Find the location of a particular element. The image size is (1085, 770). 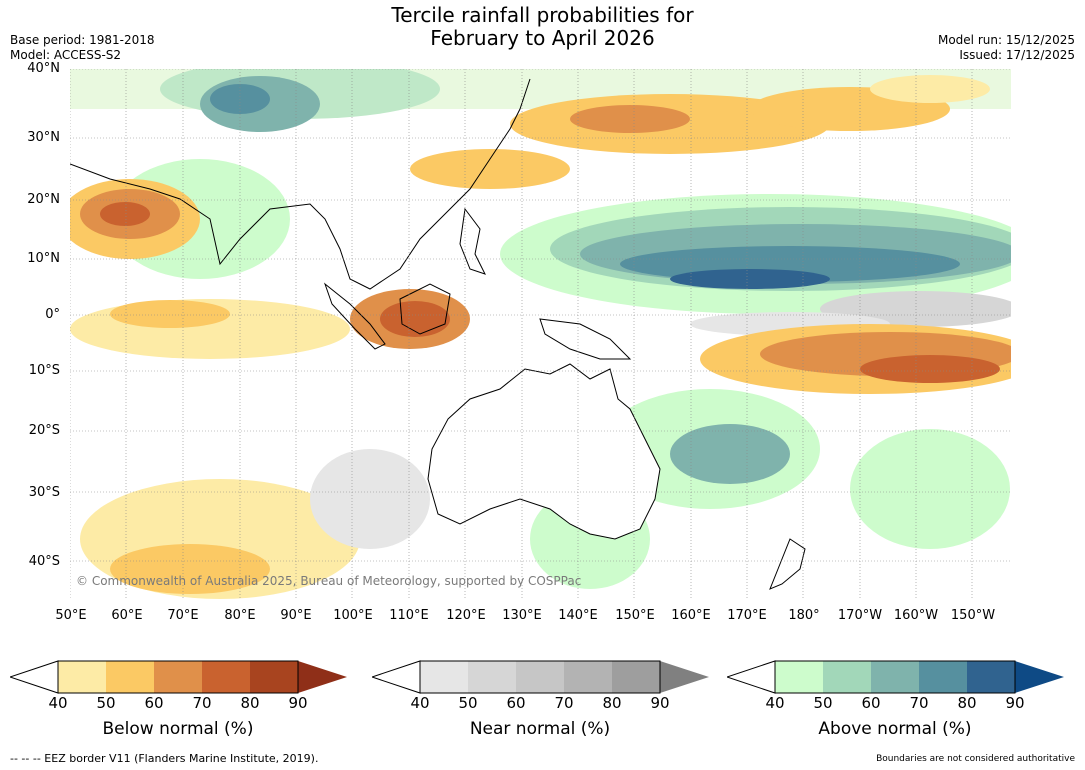

colorbar-above-normal is located at coordinates (895, 677).